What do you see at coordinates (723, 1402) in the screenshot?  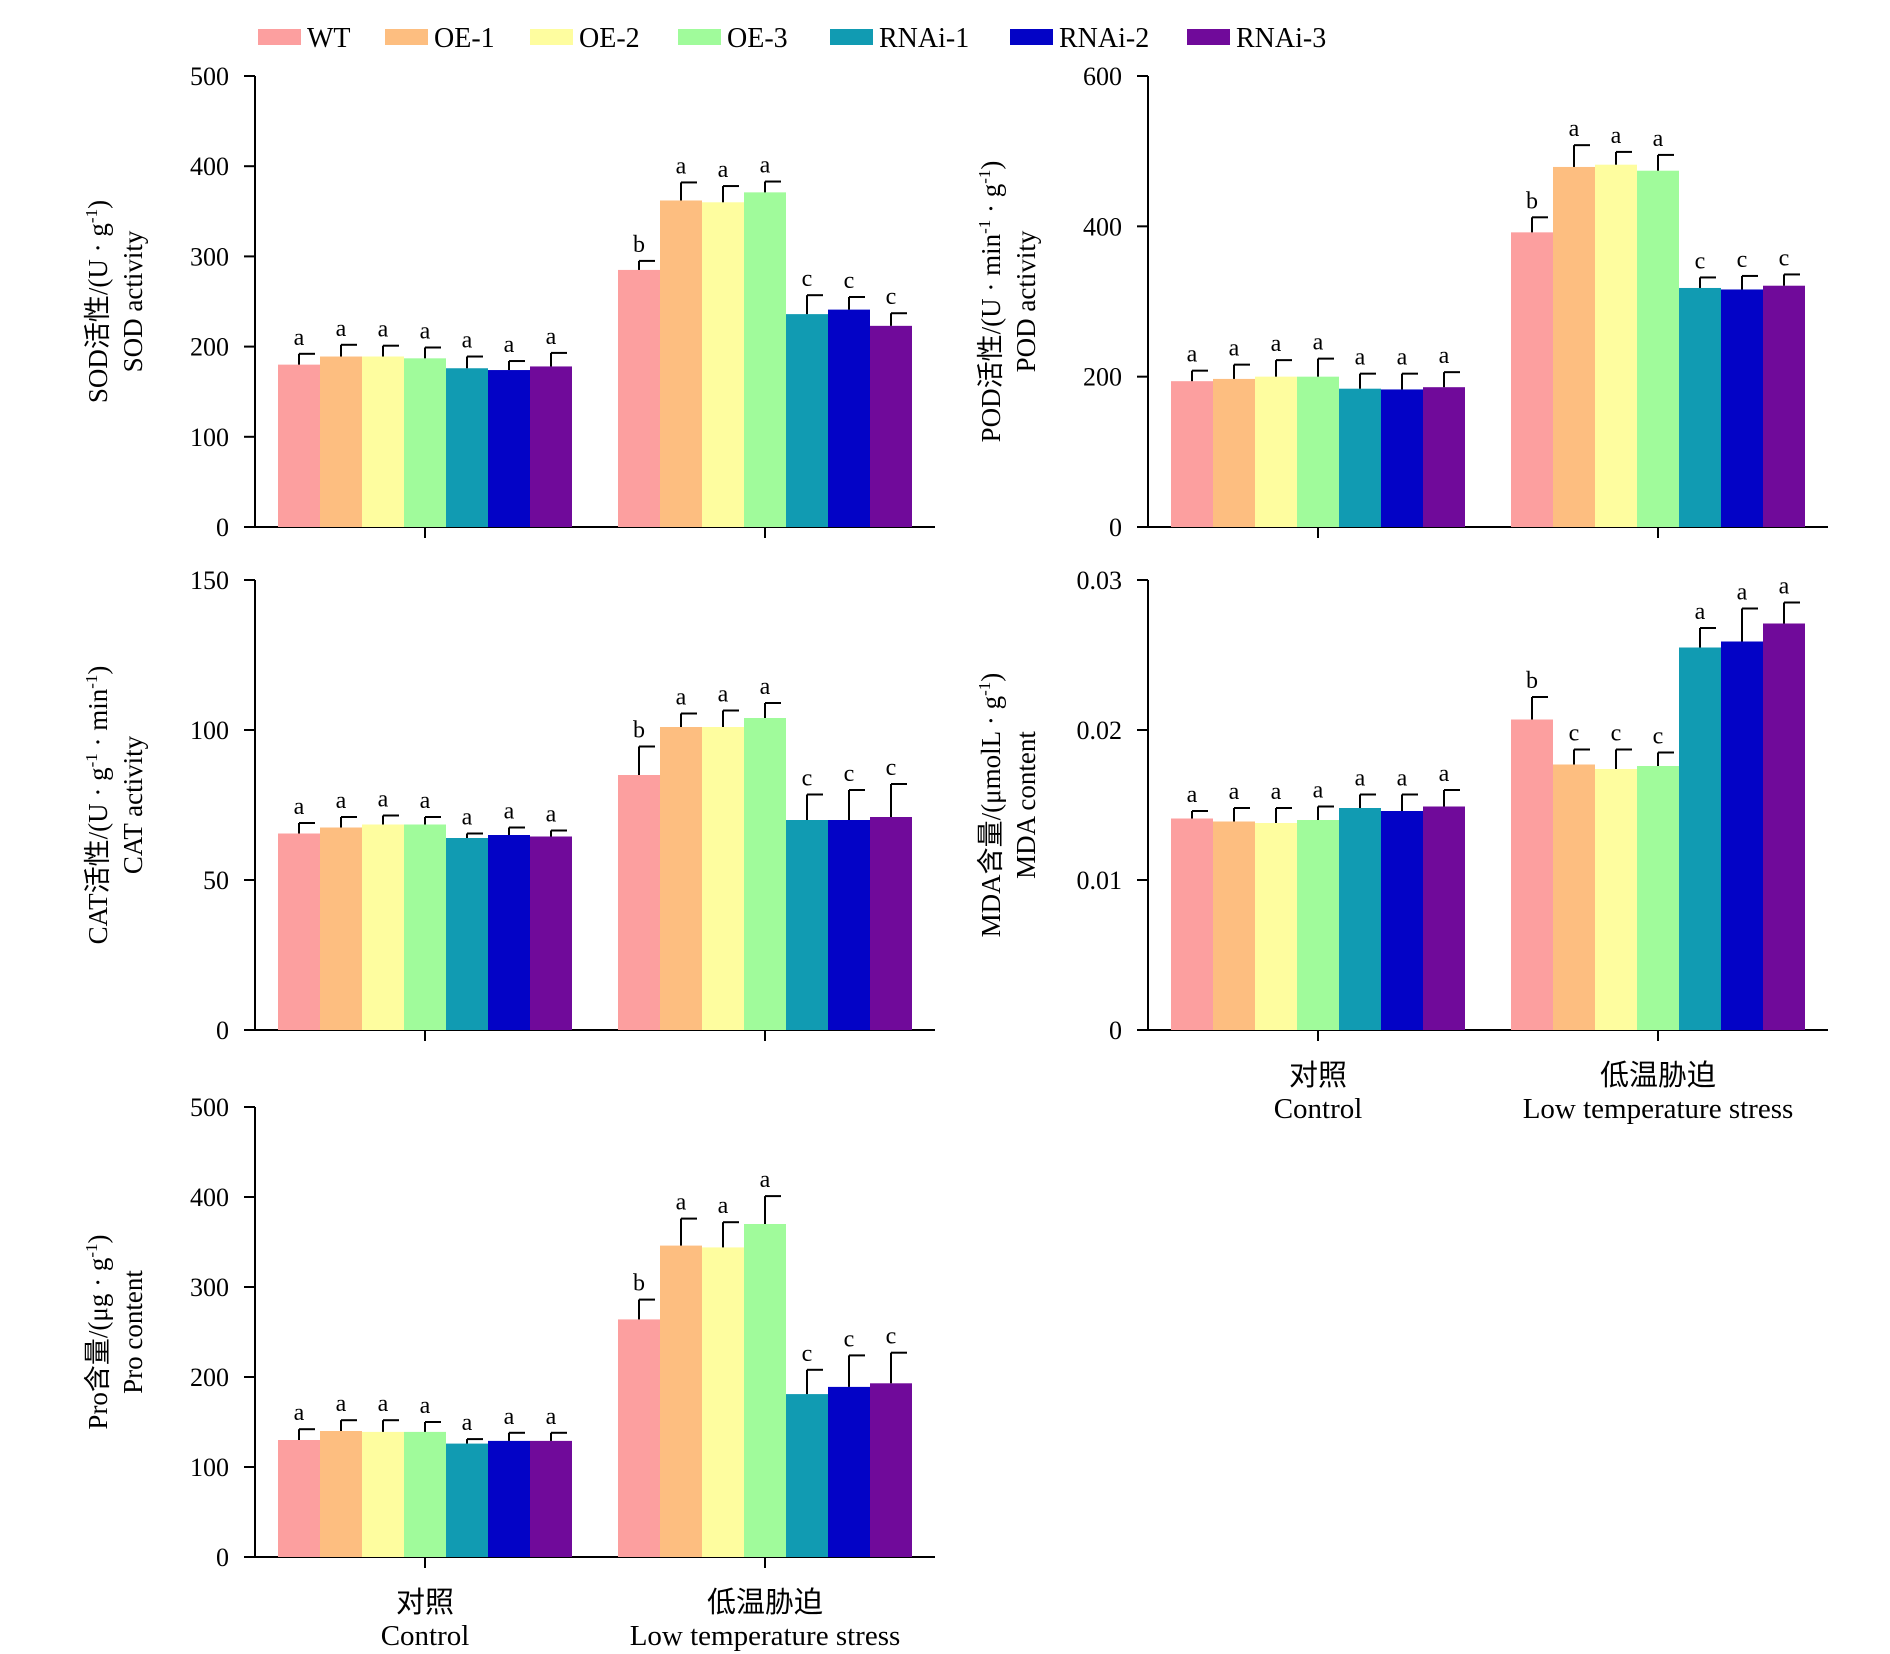 I see `pro-bar-oe-2-low-temp` at bounding box center [723, 1402].